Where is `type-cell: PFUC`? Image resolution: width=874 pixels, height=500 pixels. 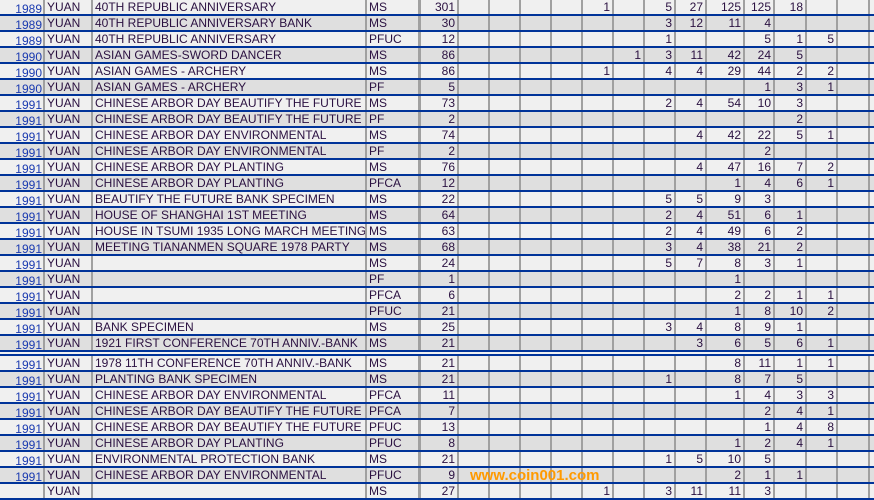
type-cell: PFUC is located at coordinates (394, 427).